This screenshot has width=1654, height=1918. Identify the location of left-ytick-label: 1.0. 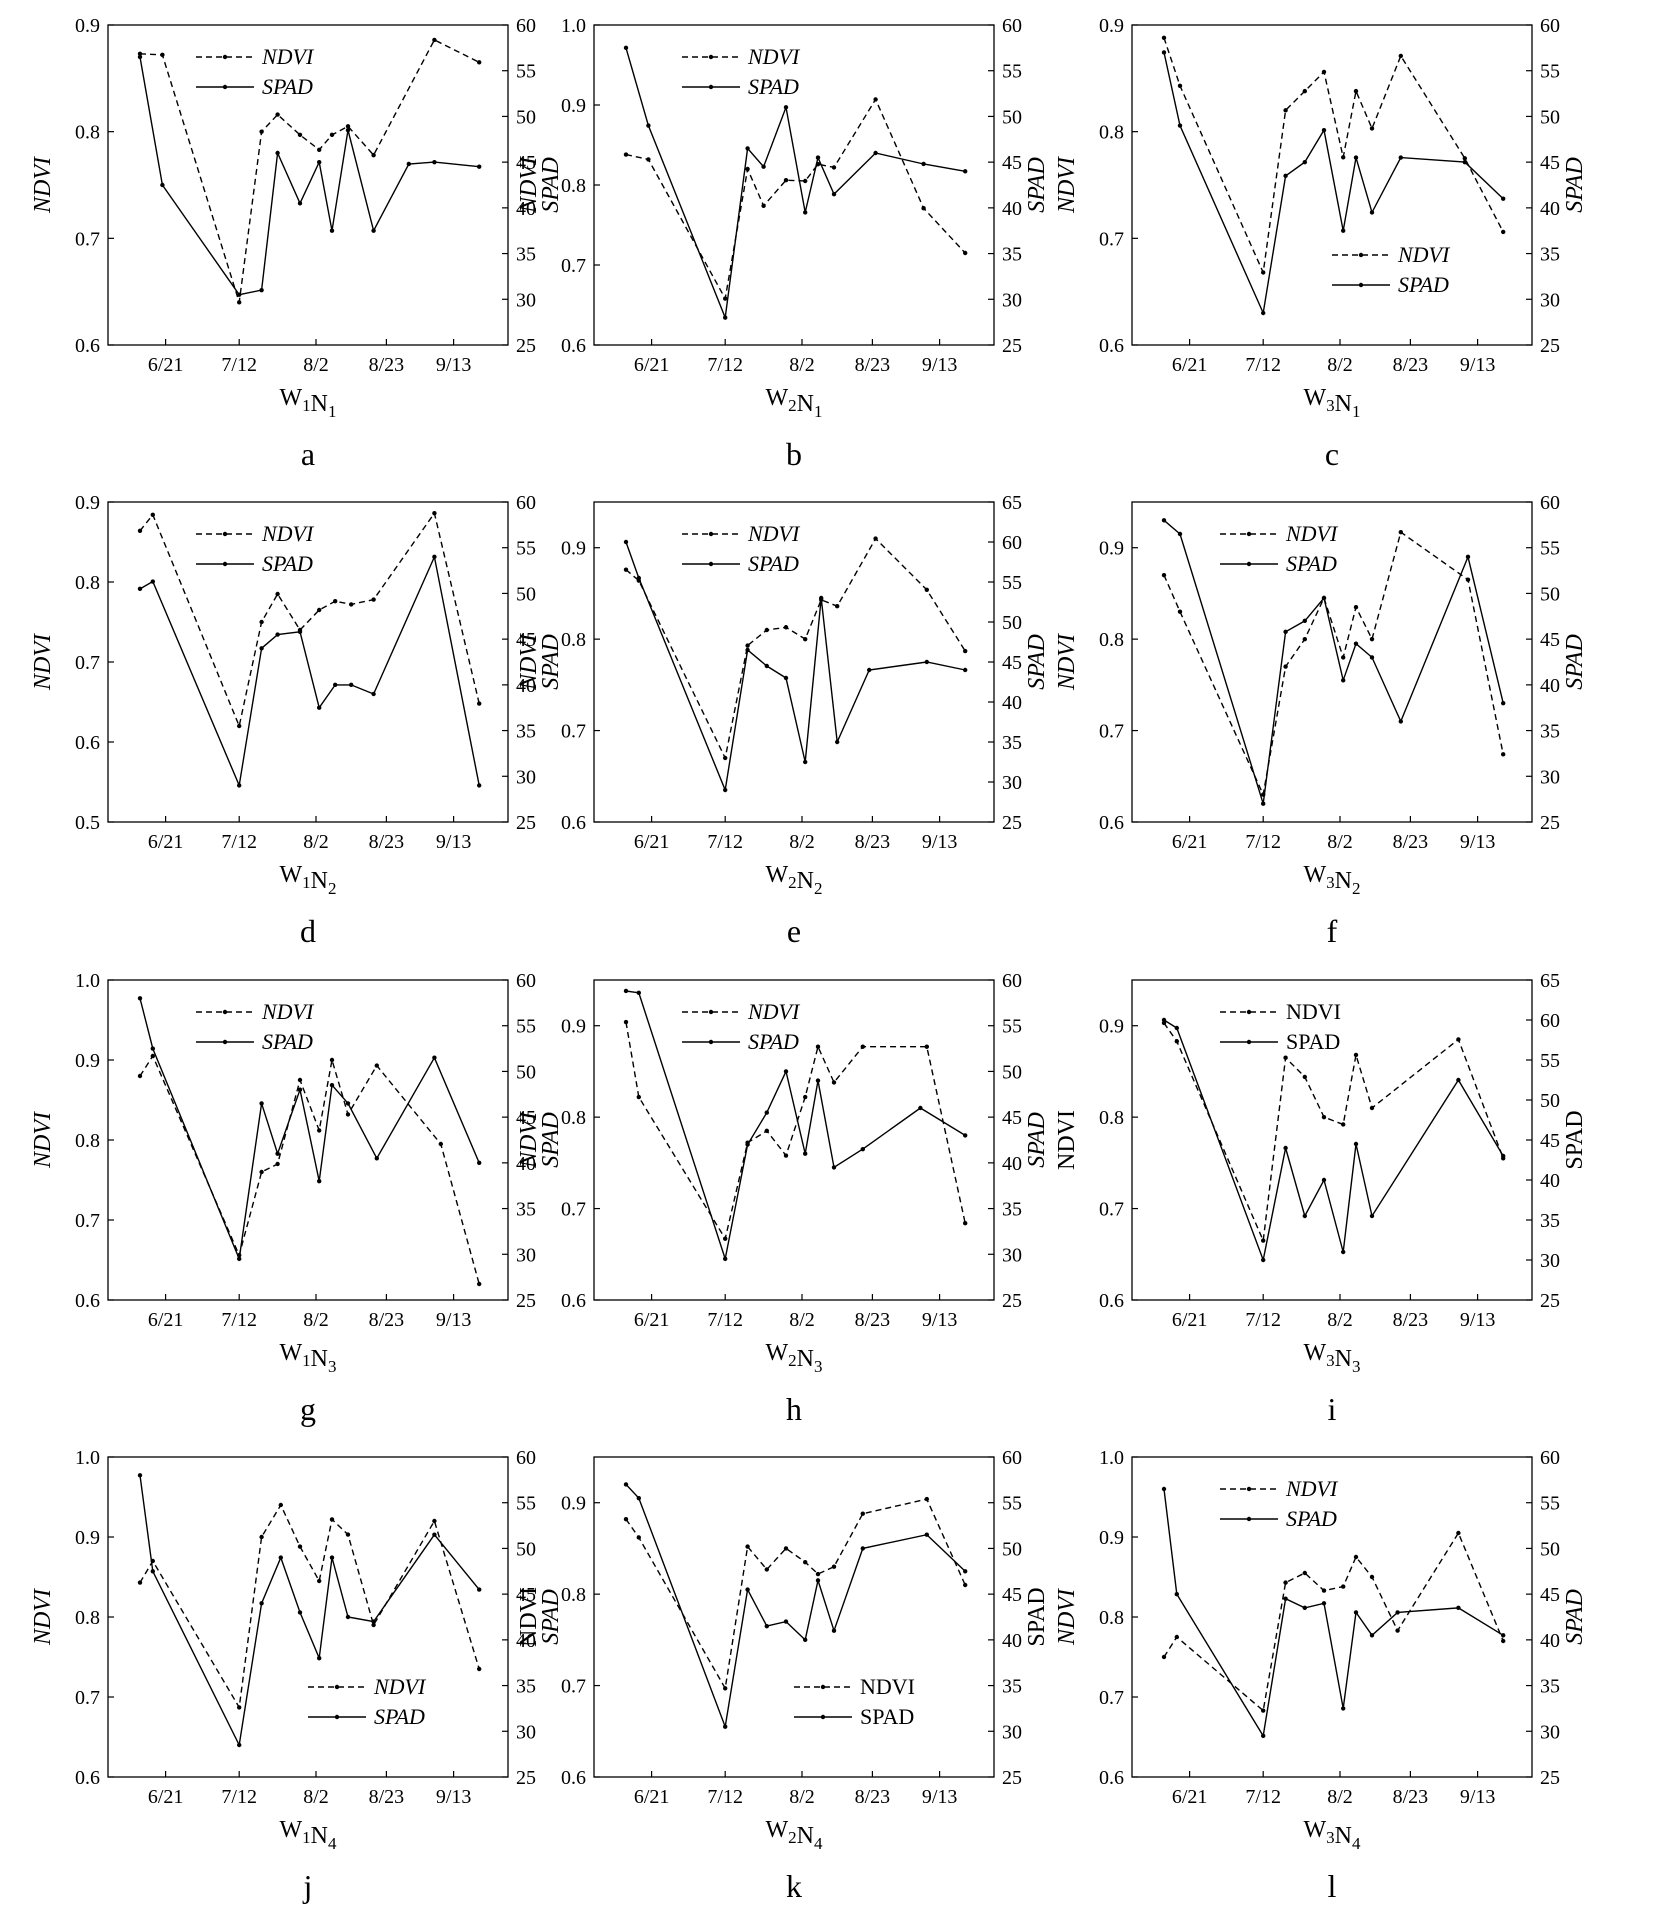
(87, 981).